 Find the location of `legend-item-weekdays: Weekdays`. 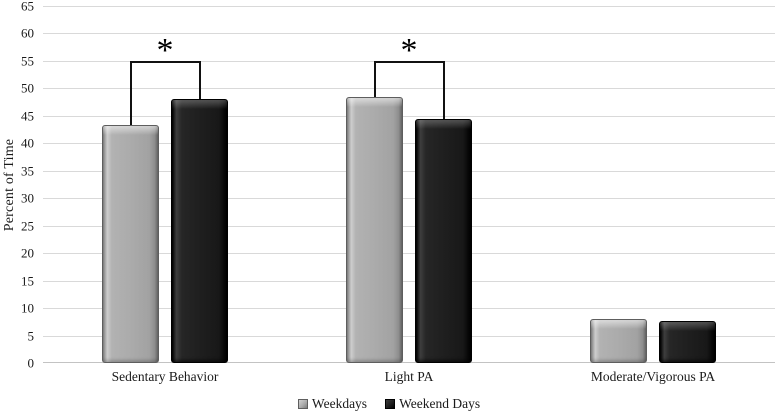

legend-item-weekdays: Weekdays is located at coordinates (332, 404).